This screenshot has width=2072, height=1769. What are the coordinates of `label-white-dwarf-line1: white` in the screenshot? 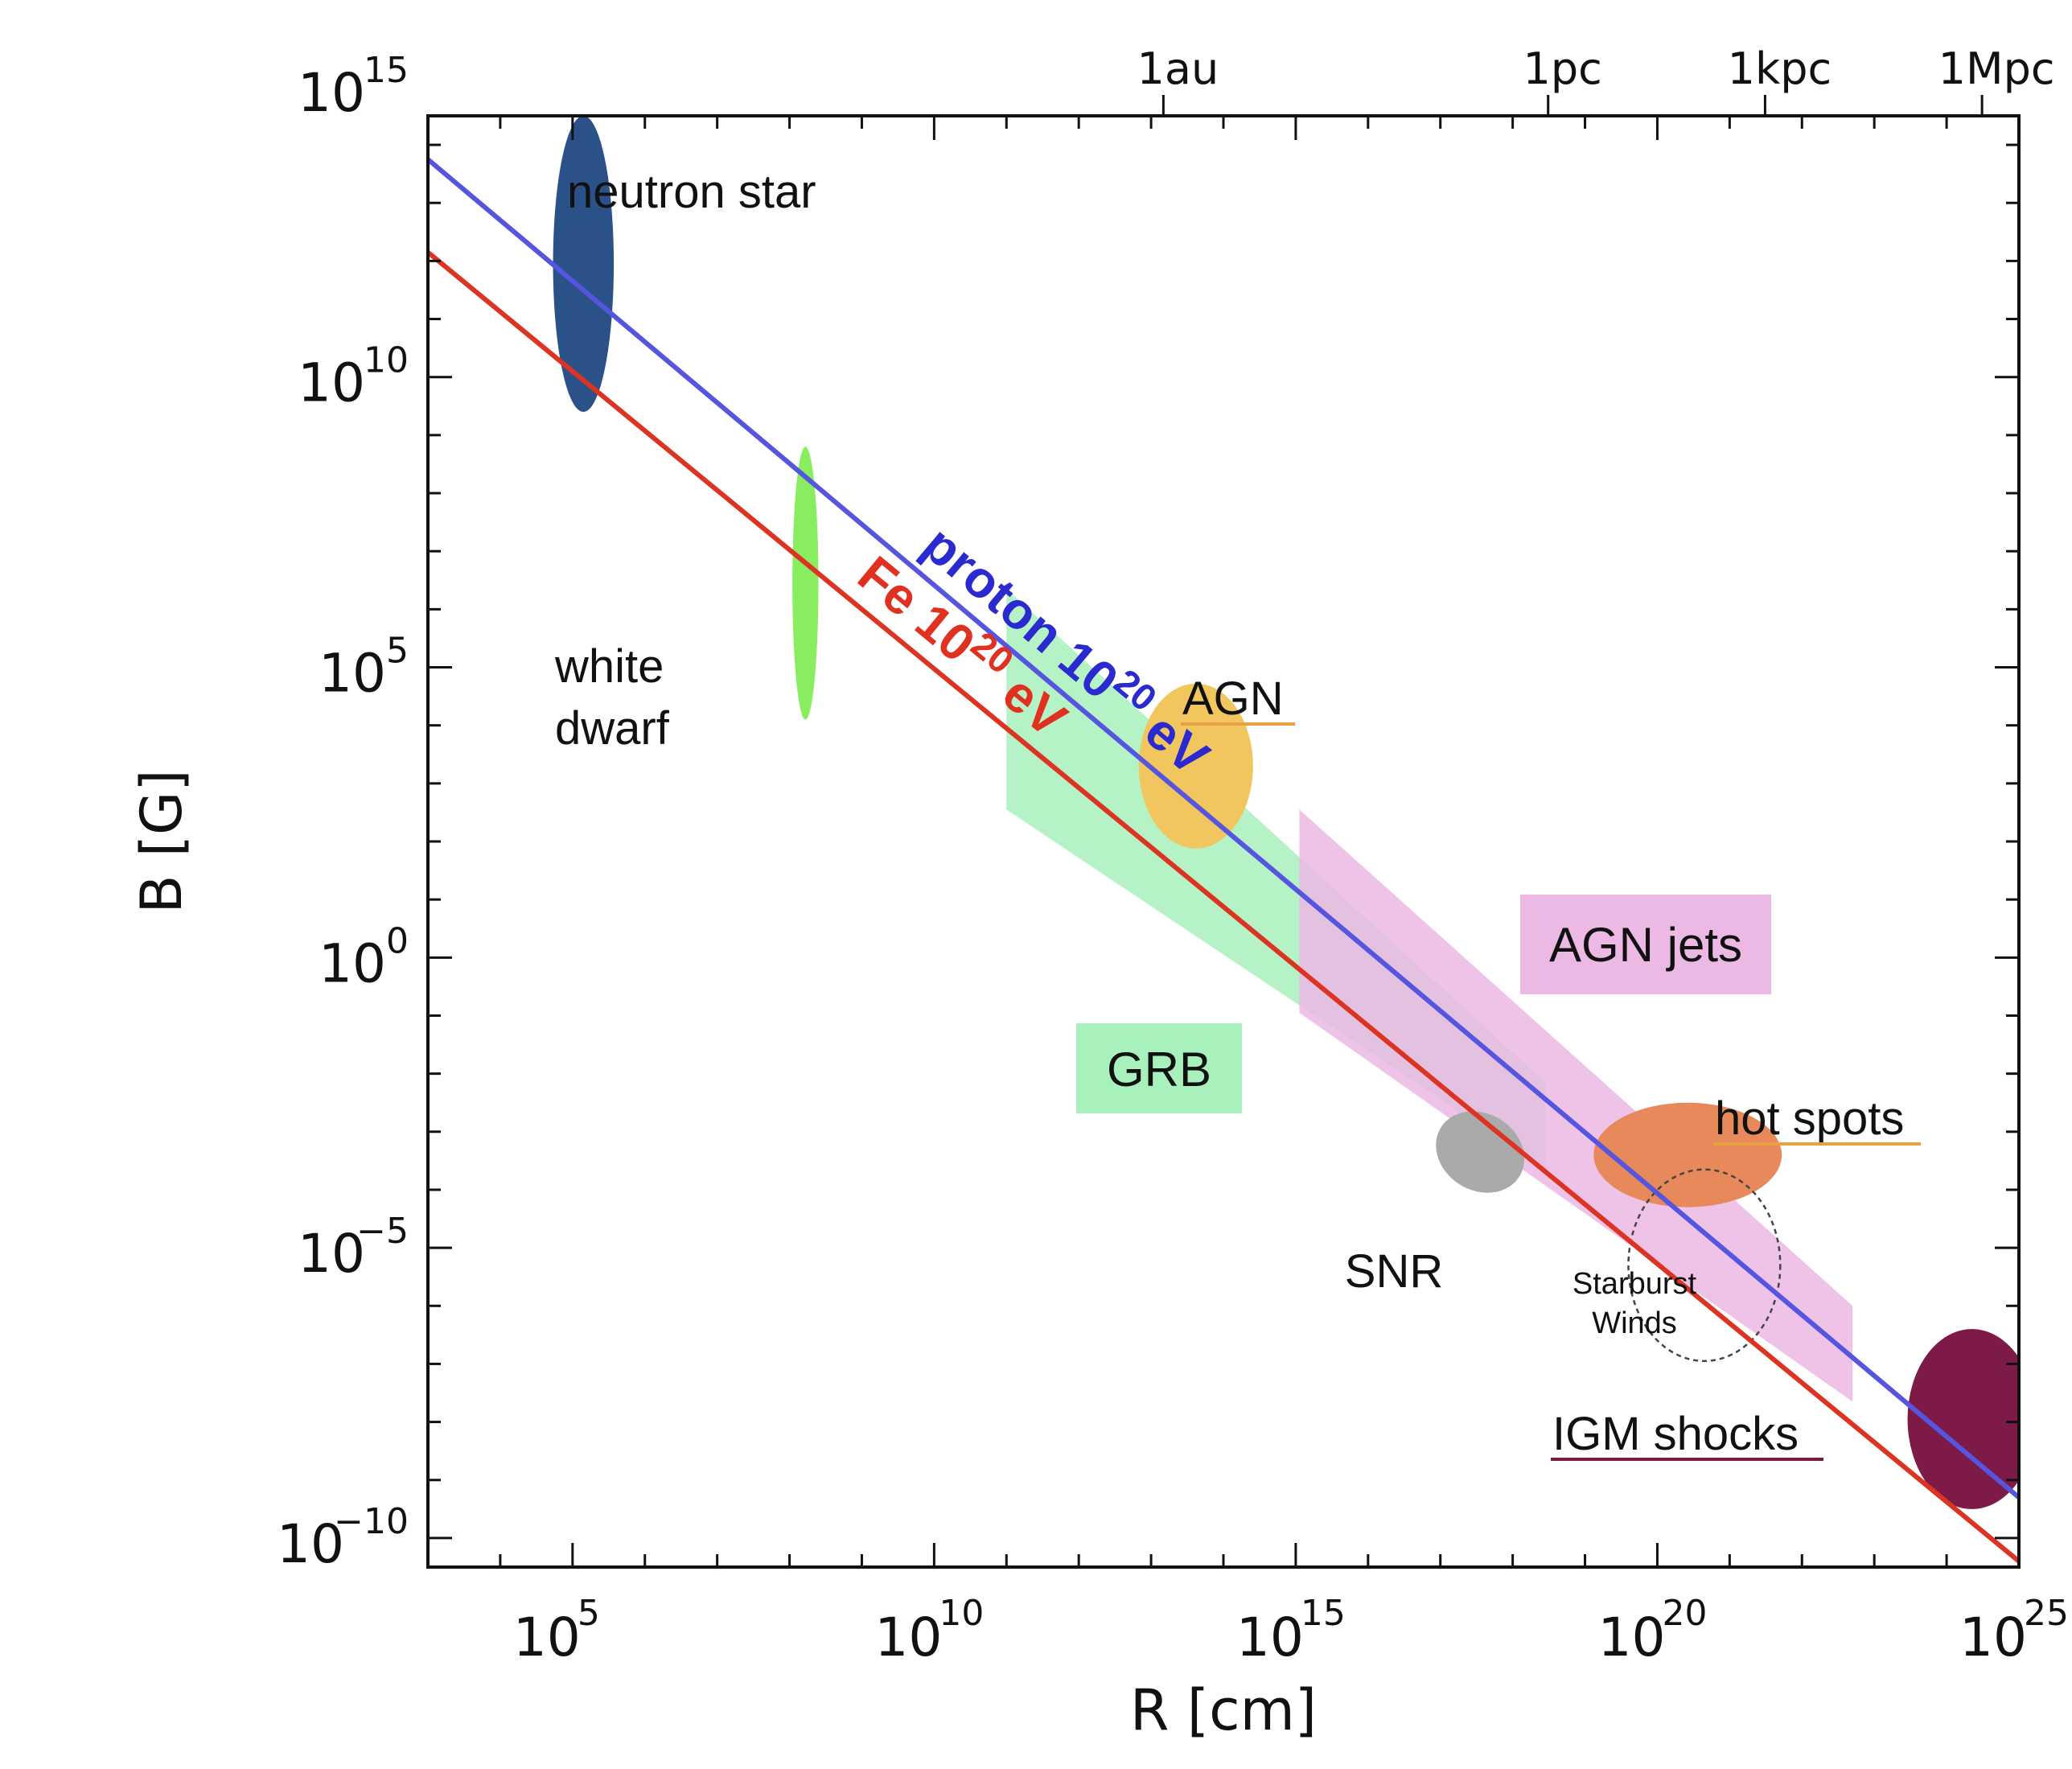 It's located at (609, 666).